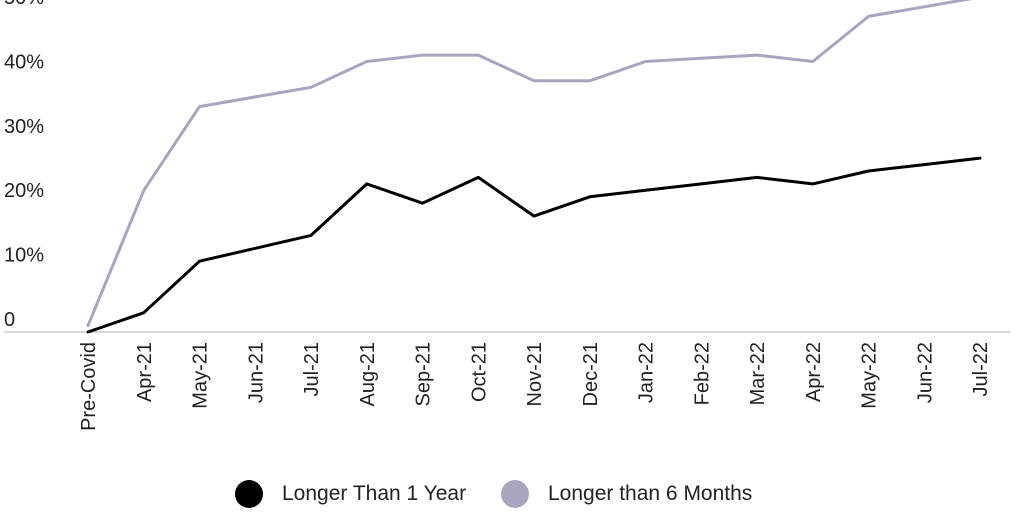  I want to click on x-tick-label: Jun-22, so click(925, 372).